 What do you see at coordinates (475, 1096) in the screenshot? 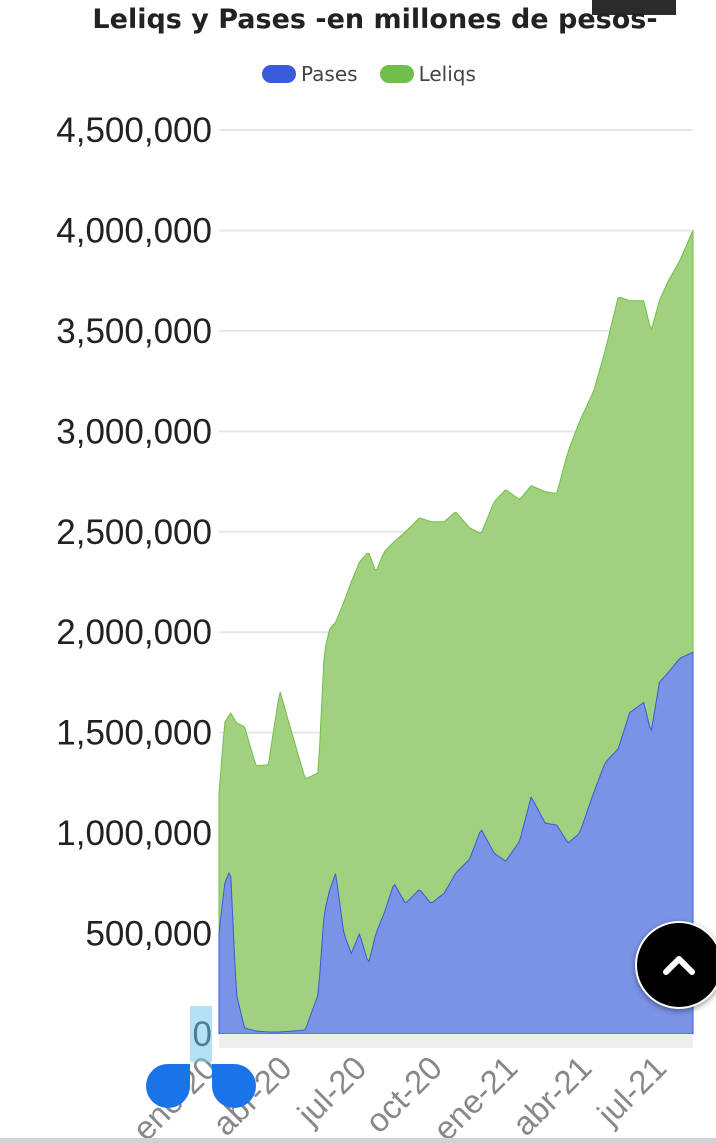
I see `x-tick-label: ene-21` at bounding box center [475, 1096].